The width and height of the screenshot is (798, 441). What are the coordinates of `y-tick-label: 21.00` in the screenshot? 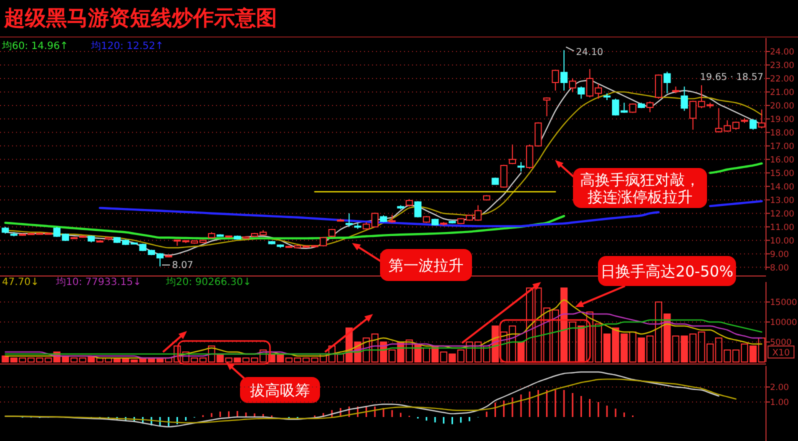 It's located at (782, 93).